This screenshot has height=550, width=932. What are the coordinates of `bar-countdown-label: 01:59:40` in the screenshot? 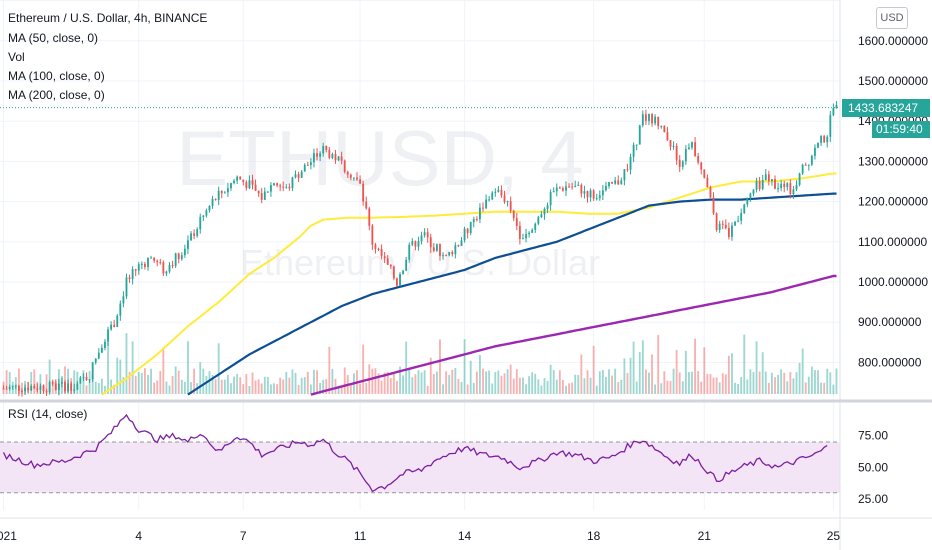 It's located at (901, 129).